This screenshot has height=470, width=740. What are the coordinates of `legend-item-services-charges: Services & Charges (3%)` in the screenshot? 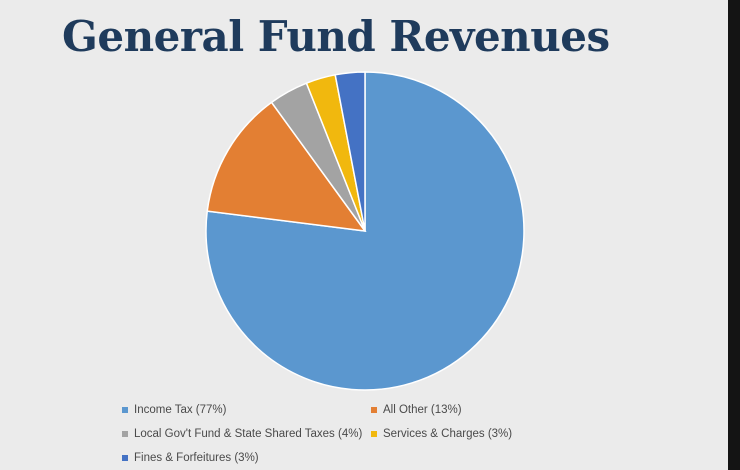 It's located at (441, 434).